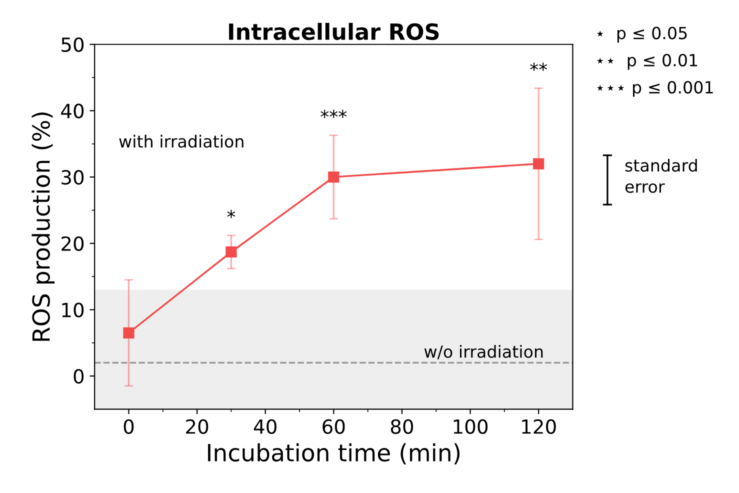 The image size is (739, 493). What do you see at coordinates (647, 62) in the screenshot?
I see `text: ⋆⋆ p ≤ 0.01` at bounding box center [647, 62].